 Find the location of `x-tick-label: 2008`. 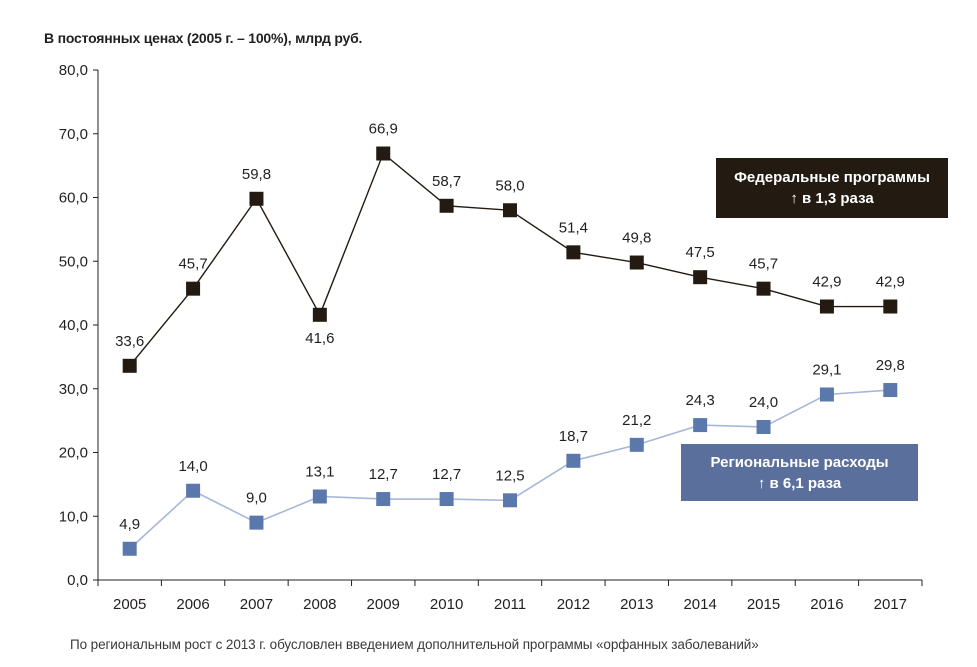

x-tick-label: 2008 is located at coordinates (319, 604).